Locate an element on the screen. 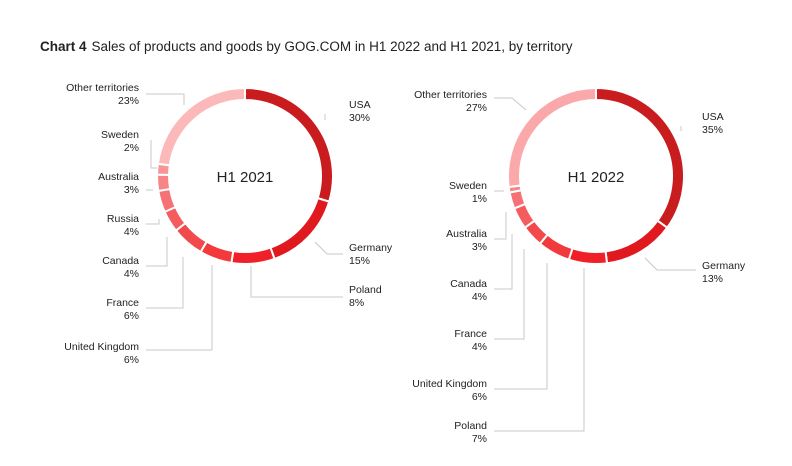 This screenshot has height=466, width=792. slice-value-germany: 13% is located at coordinates (712, 279).